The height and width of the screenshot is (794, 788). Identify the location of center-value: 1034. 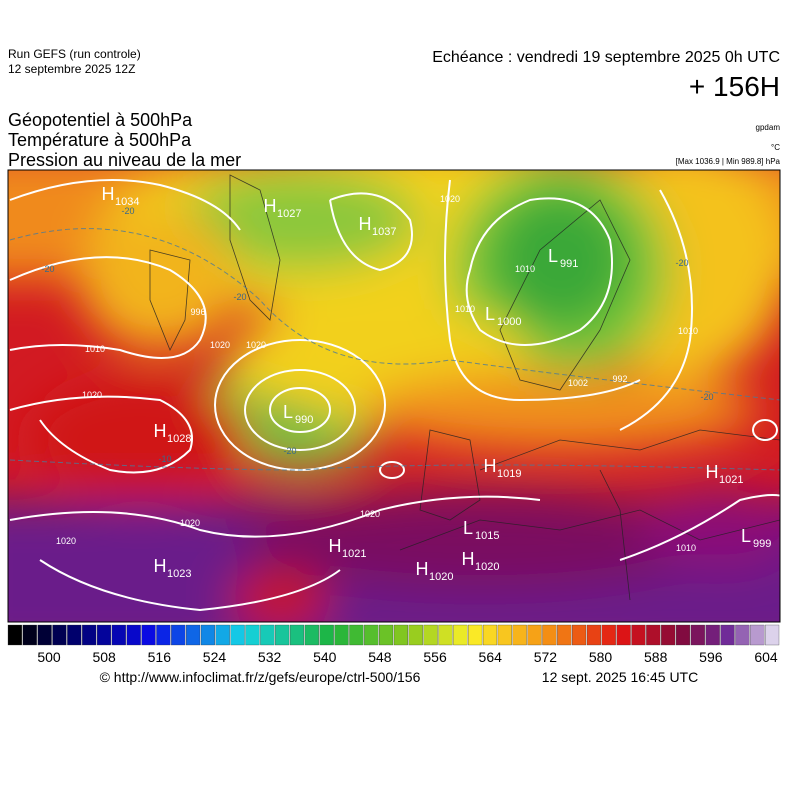
(127, 202).